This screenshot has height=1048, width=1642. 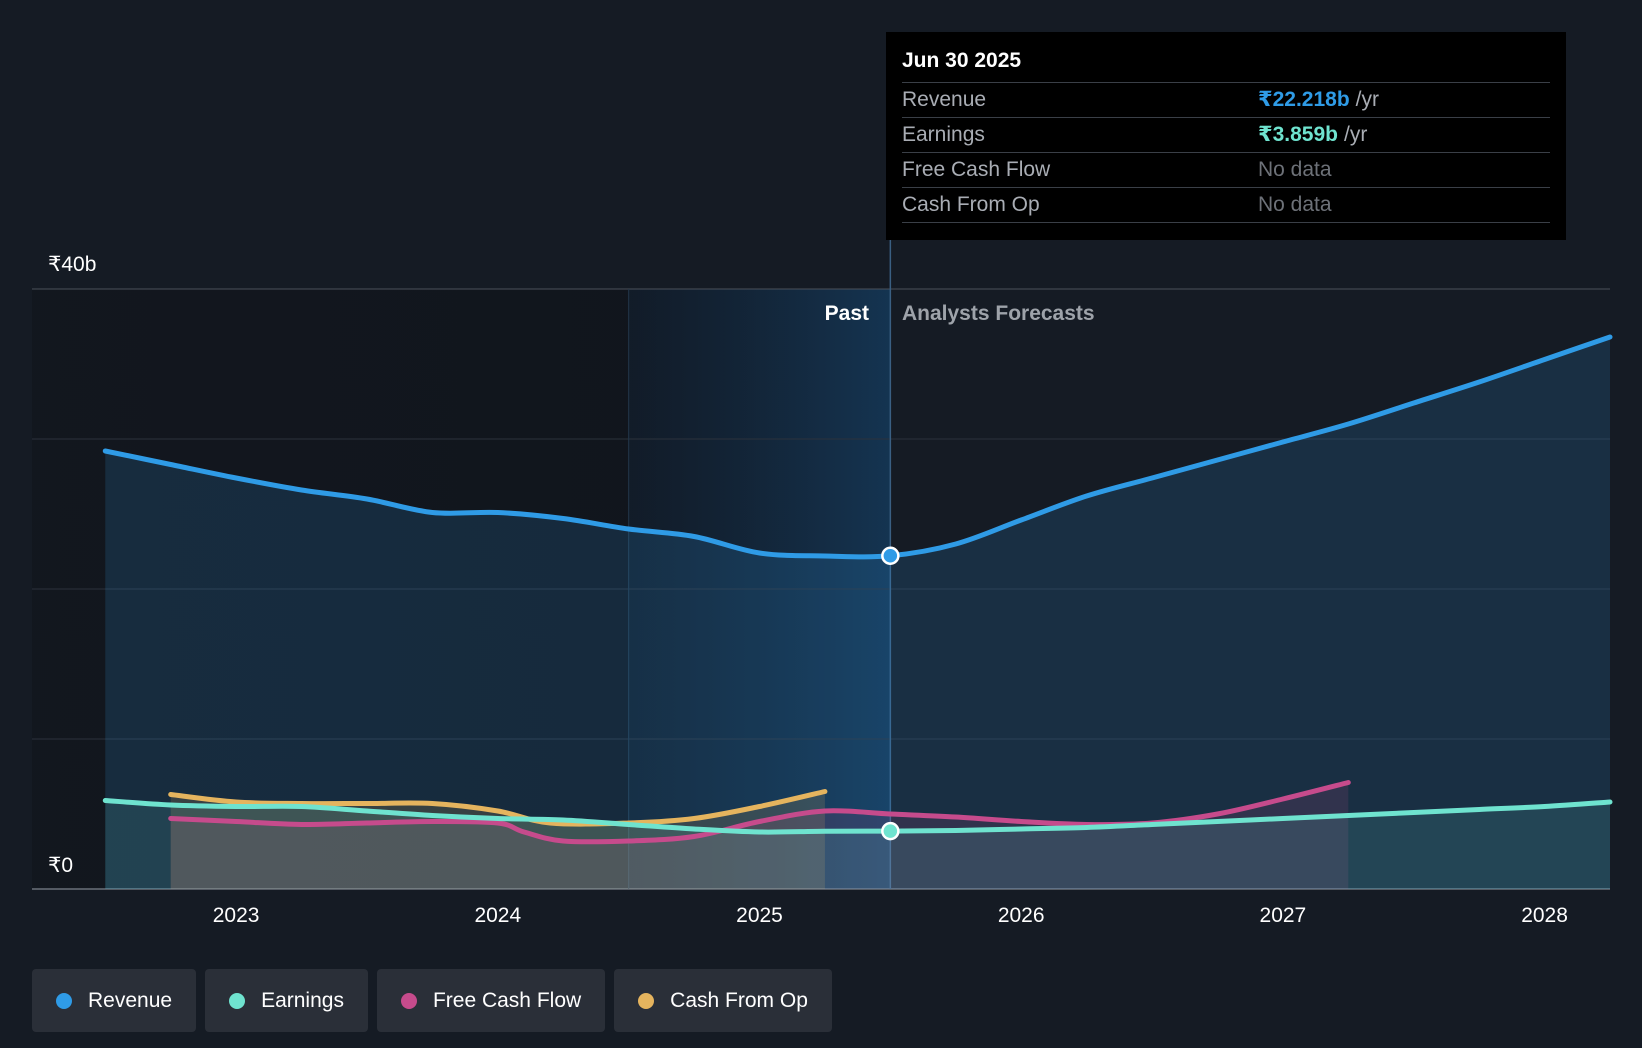 What do you see at coordinates (944, 99) in the screenshot?
I see `tooltip-label: Revenue` at bounding box center [944, 99].